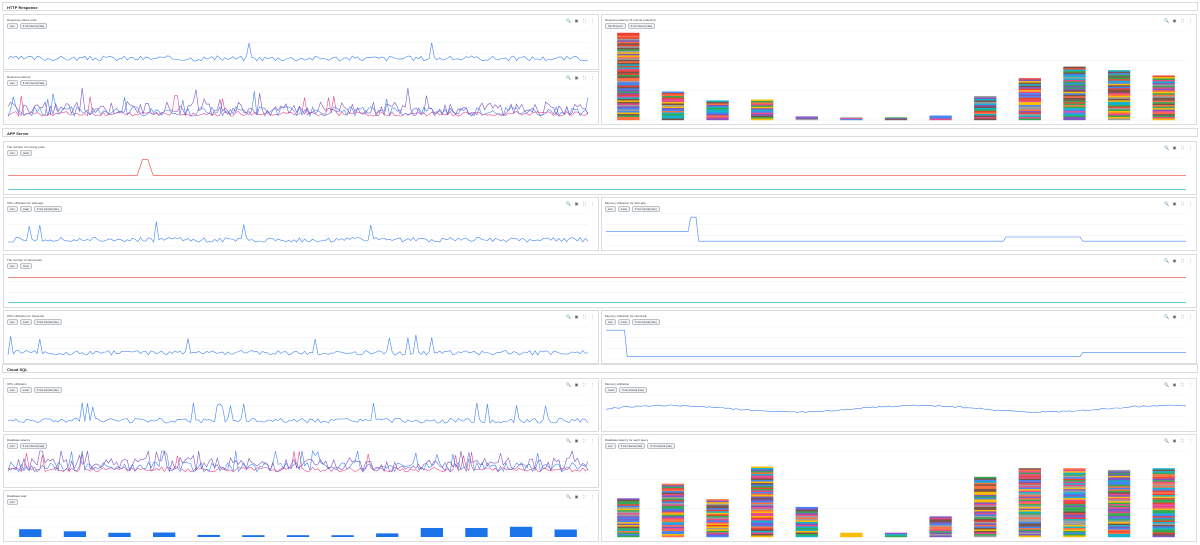 This screenshot has height=545, width=1200. Describe the element at coordinates (298, 536) in the screenshot. I see `bar` at that location.